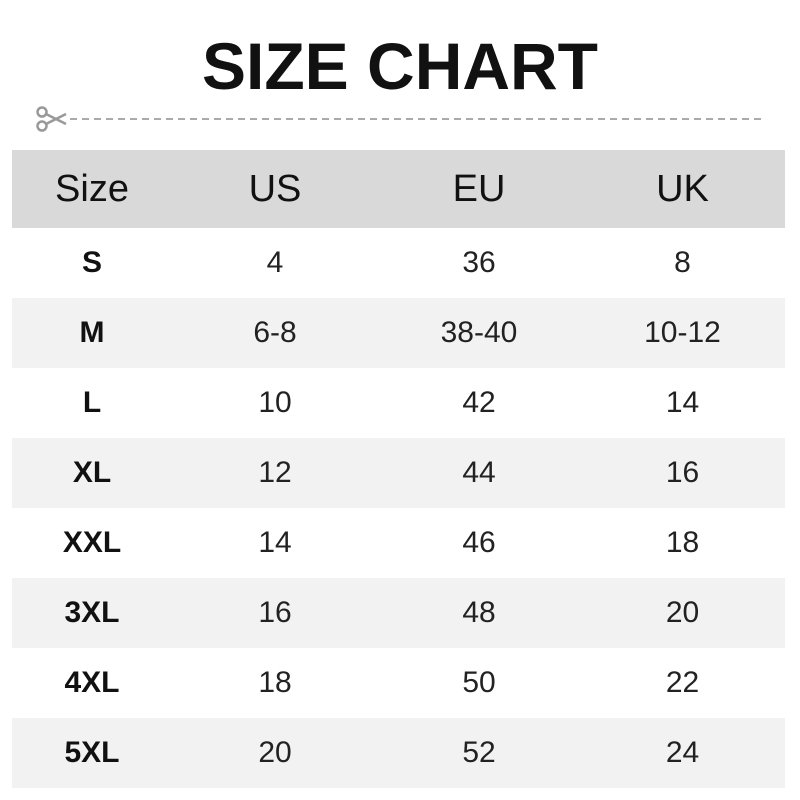 Image resolution: width=800 pixels, height=800 pixels. What do you see at coordinates (398, 333) in the screenshot?
I see `table-row: M 6-8 38-40 10-12` at bounding box center [398, 333].